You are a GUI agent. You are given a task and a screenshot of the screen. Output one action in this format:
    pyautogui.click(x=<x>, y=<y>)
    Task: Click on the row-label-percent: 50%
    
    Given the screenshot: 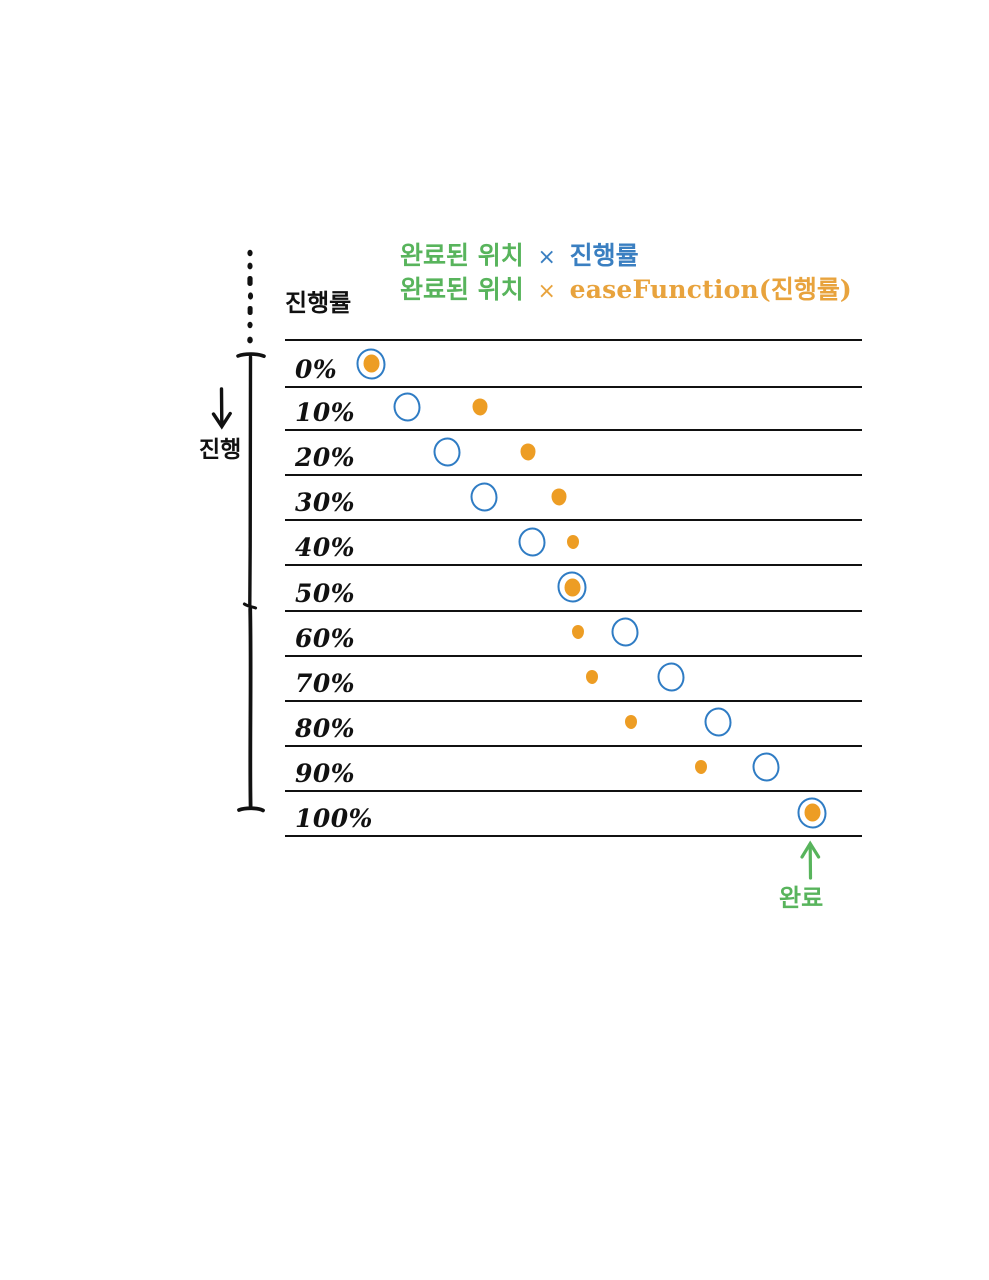 What is the action you would take?
    pyautogui.click(x=325, y=593)
    